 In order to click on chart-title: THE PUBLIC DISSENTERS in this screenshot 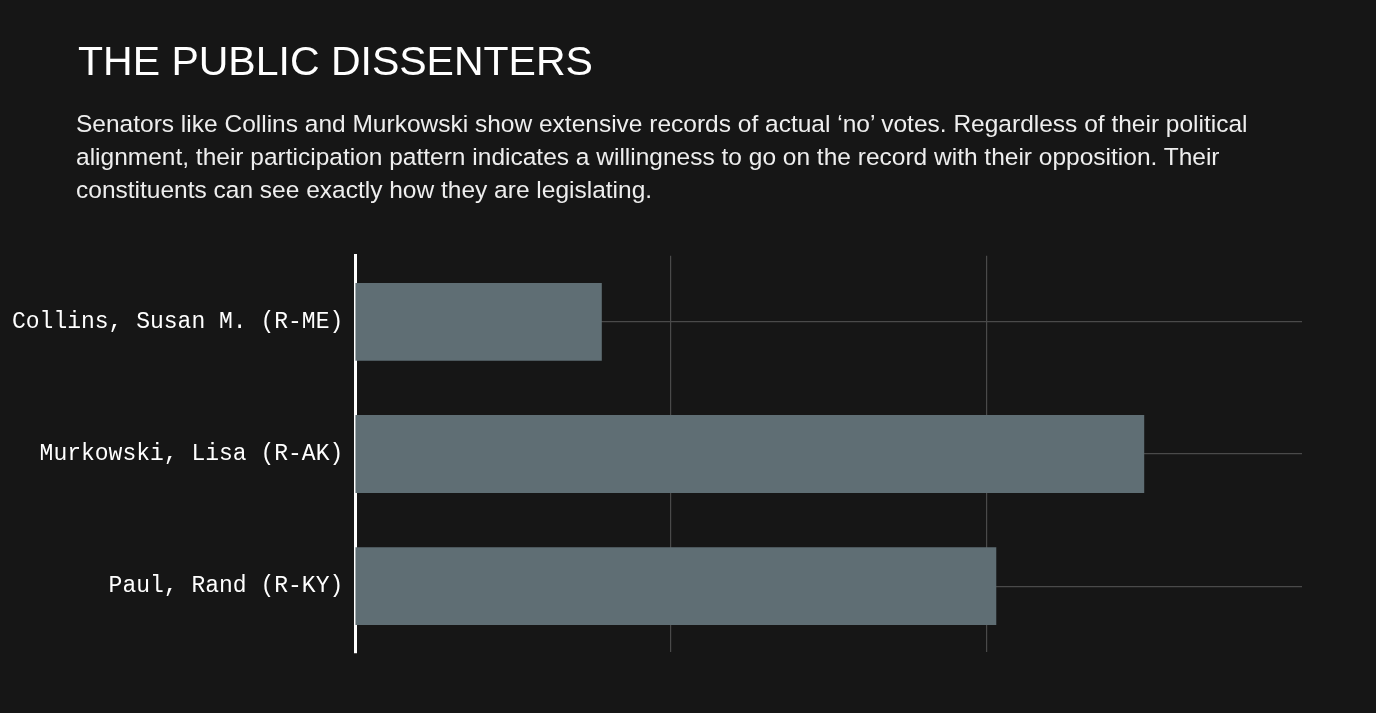, I will do `click(335, 61)`.